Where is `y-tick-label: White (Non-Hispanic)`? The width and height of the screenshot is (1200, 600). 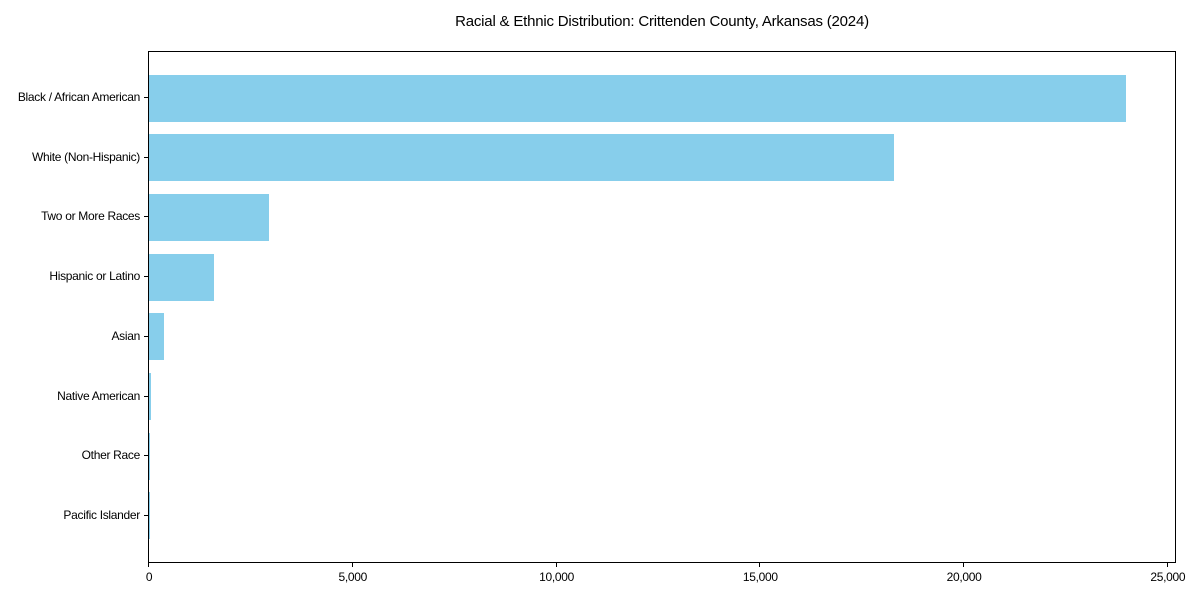
y-tick-label: White (Non-Hispanic) is located at coordinates (85, 156).